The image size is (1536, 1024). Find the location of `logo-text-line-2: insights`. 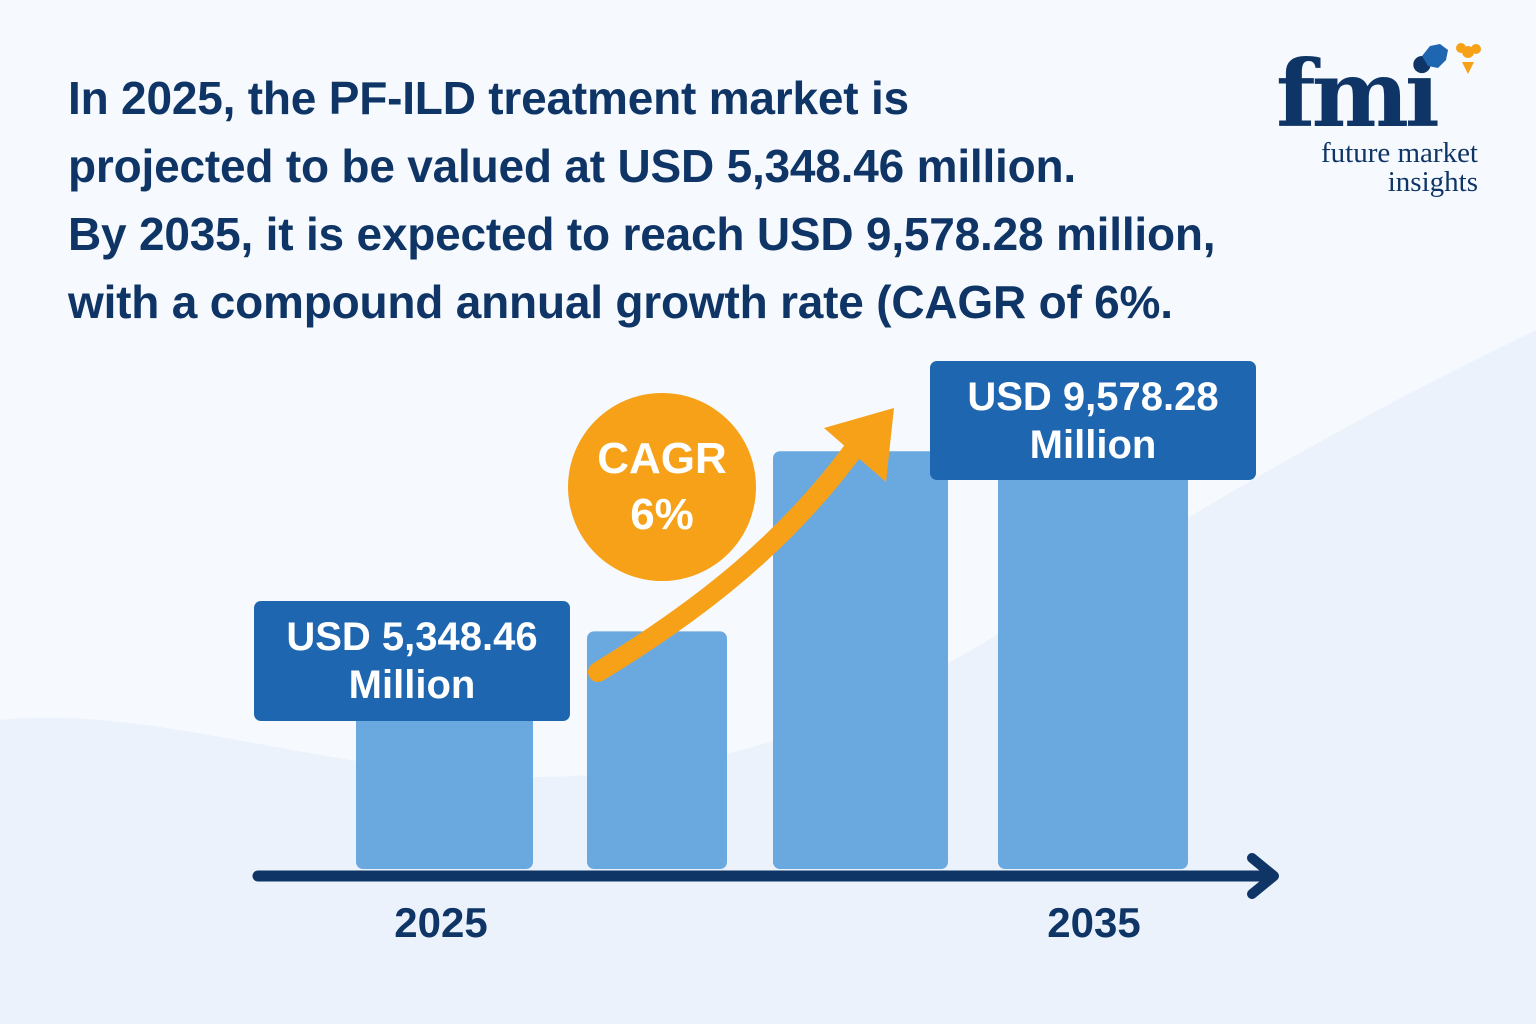

logo-text-line-2: insights is located at coordinates (1432, 182).